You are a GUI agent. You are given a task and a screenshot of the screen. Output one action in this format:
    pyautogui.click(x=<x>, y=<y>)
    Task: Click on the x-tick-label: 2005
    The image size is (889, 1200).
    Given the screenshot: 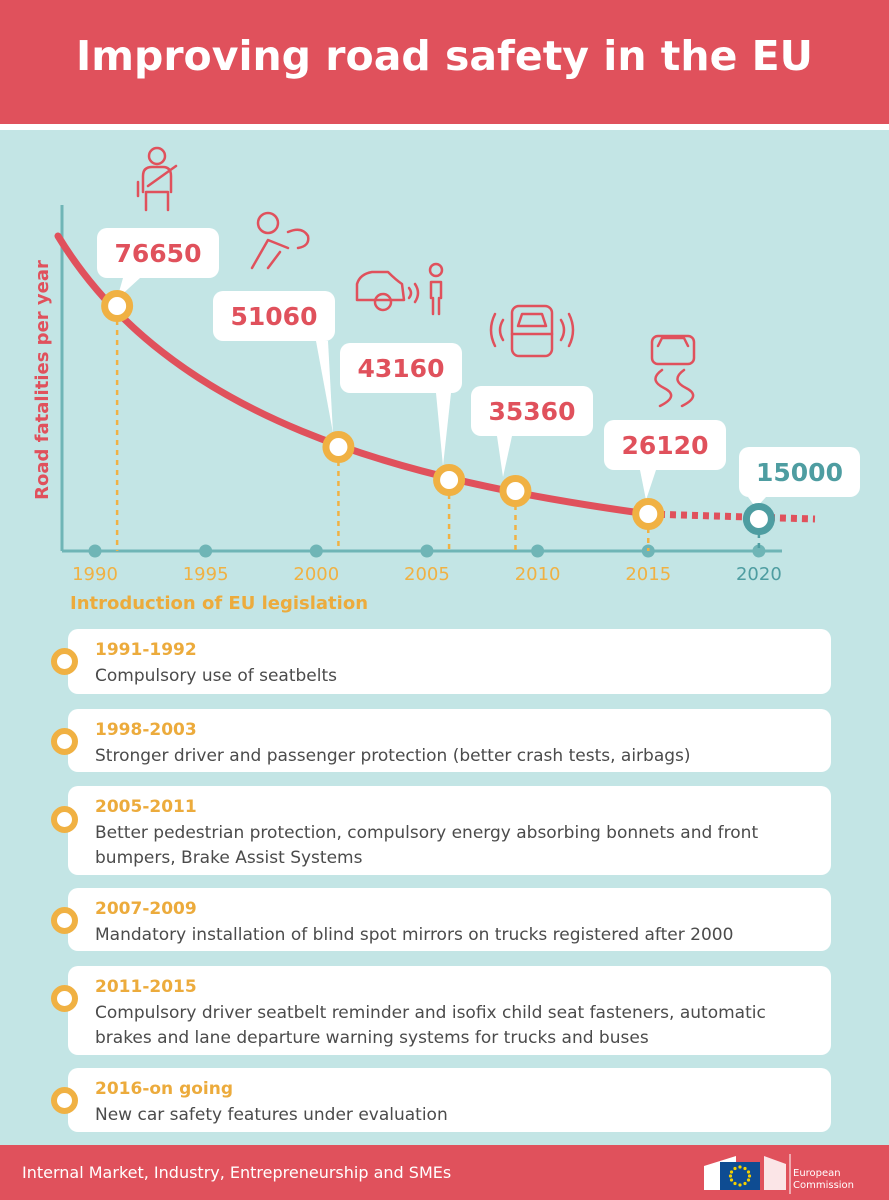 What is the action you would take?
    pyautogui.click(x=427, y=574)
    